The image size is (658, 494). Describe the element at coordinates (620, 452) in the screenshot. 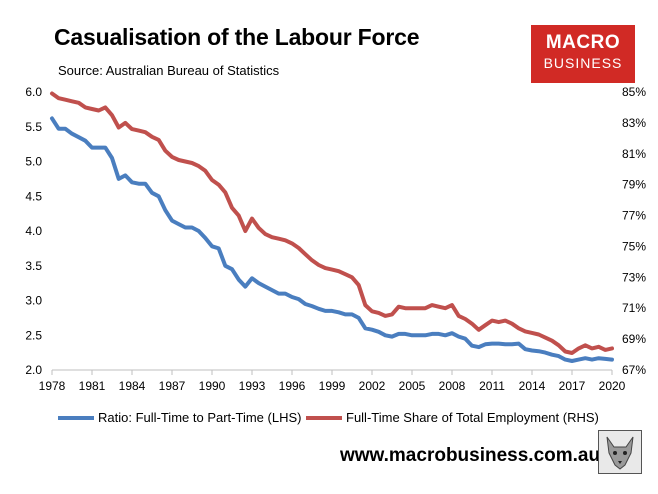

I see `wolf-logo-icon` at that location.